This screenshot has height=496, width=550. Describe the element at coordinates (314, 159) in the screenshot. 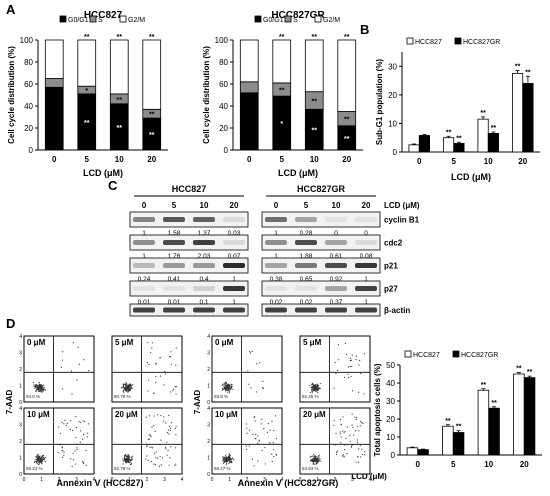

I see `x-tick-label: 10` at that location.